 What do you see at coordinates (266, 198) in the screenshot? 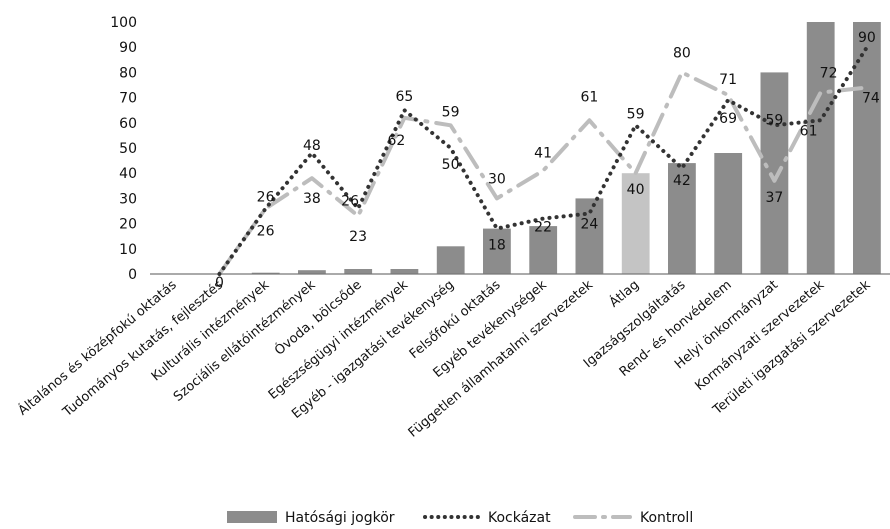
I see `data-label-kockázat-2: 26` at bounding box center [266, 198].